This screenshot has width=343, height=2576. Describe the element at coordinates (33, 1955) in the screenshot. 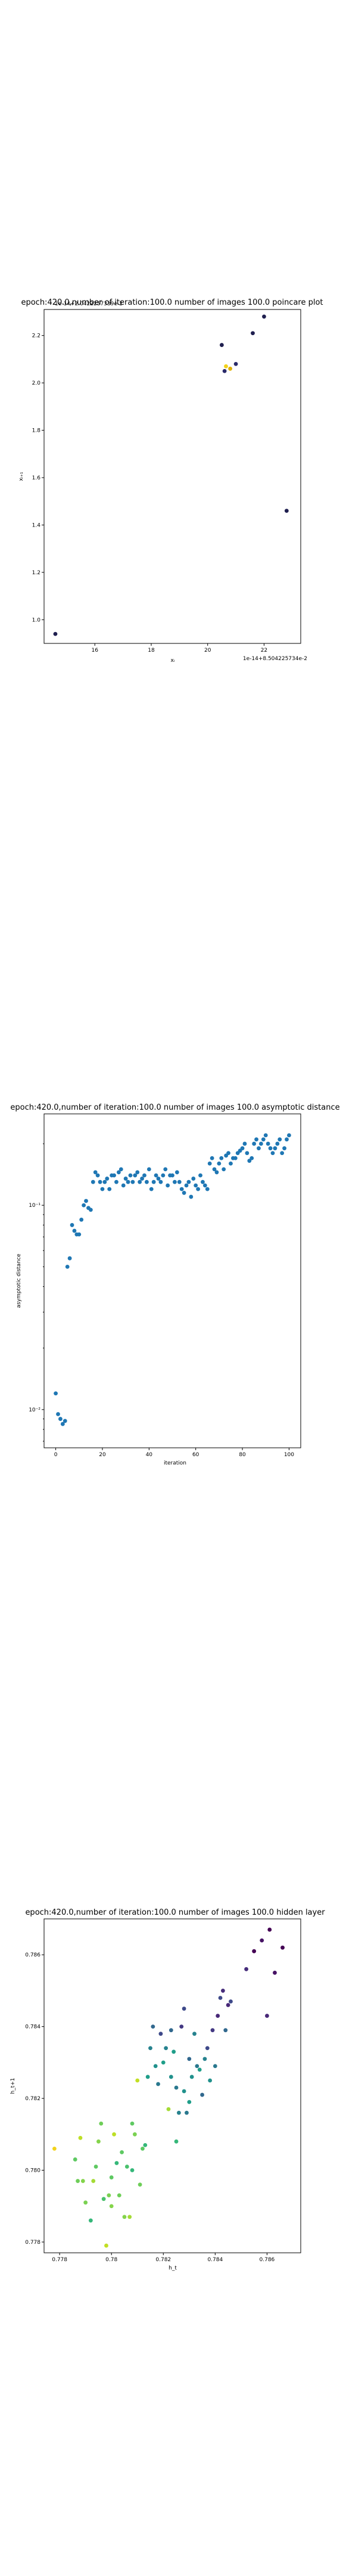

I see `y-tick-label: 0.786` at that location.